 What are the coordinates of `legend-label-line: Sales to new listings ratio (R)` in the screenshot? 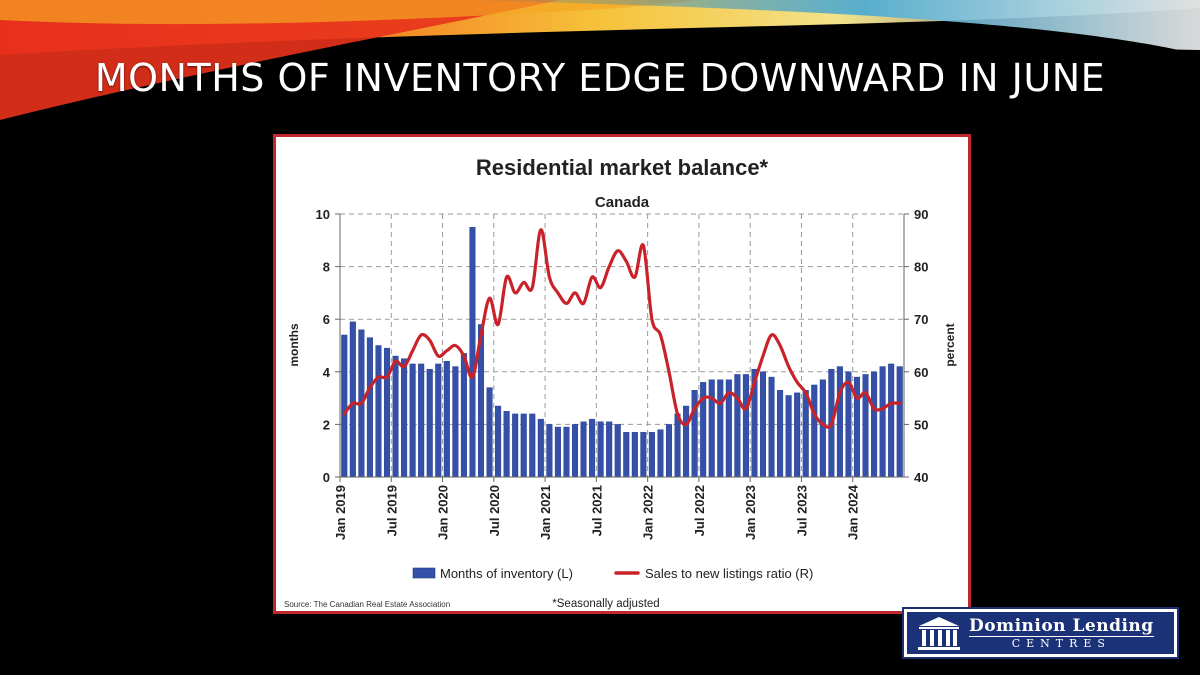 It's located at (729, 573).